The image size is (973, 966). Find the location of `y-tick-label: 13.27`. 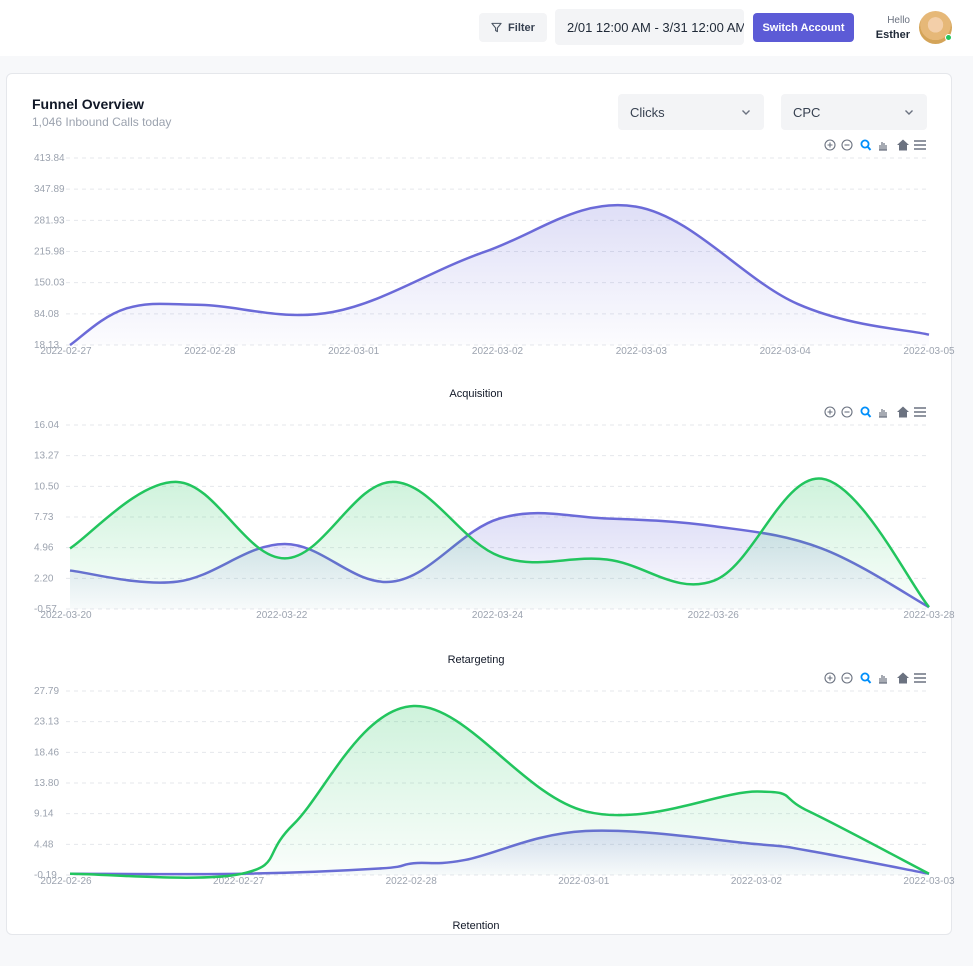

y-tick-label: 13.27 is located at coordinates (46, 456).